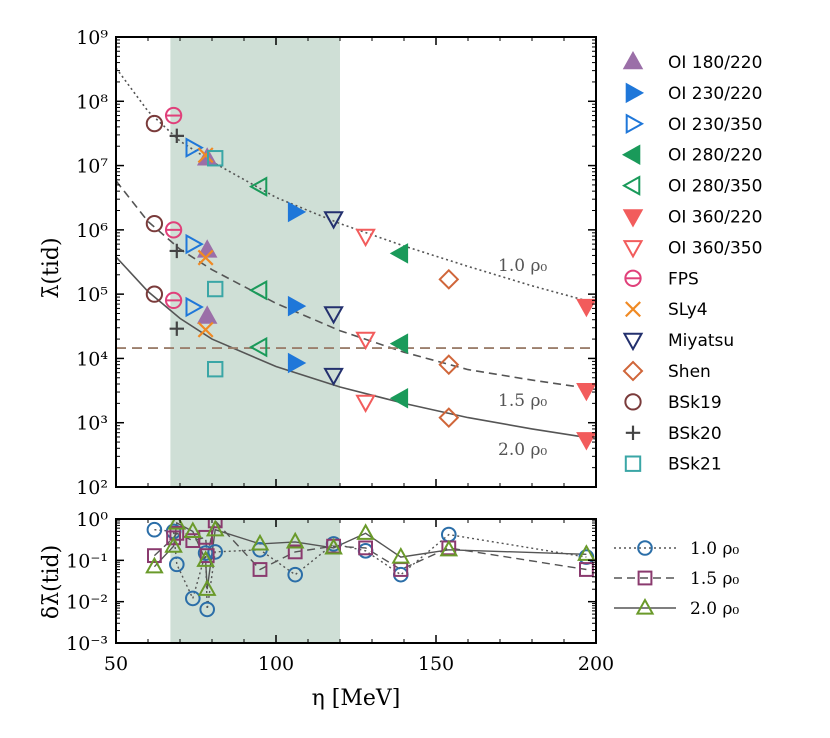 Image resolution: width=830 pixels, height=738 pixels. I want to click on legend-label-oi-280-350: OI 280/350, so click(715, 187).